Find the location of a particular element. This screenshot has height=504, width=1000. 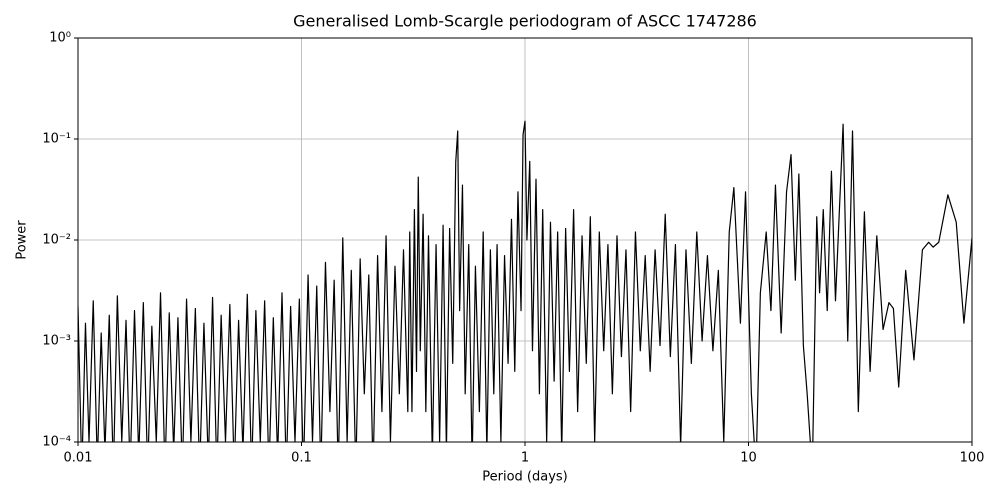

y-tick-label: 10⁻⁴ is located at coordinates (56, 442).